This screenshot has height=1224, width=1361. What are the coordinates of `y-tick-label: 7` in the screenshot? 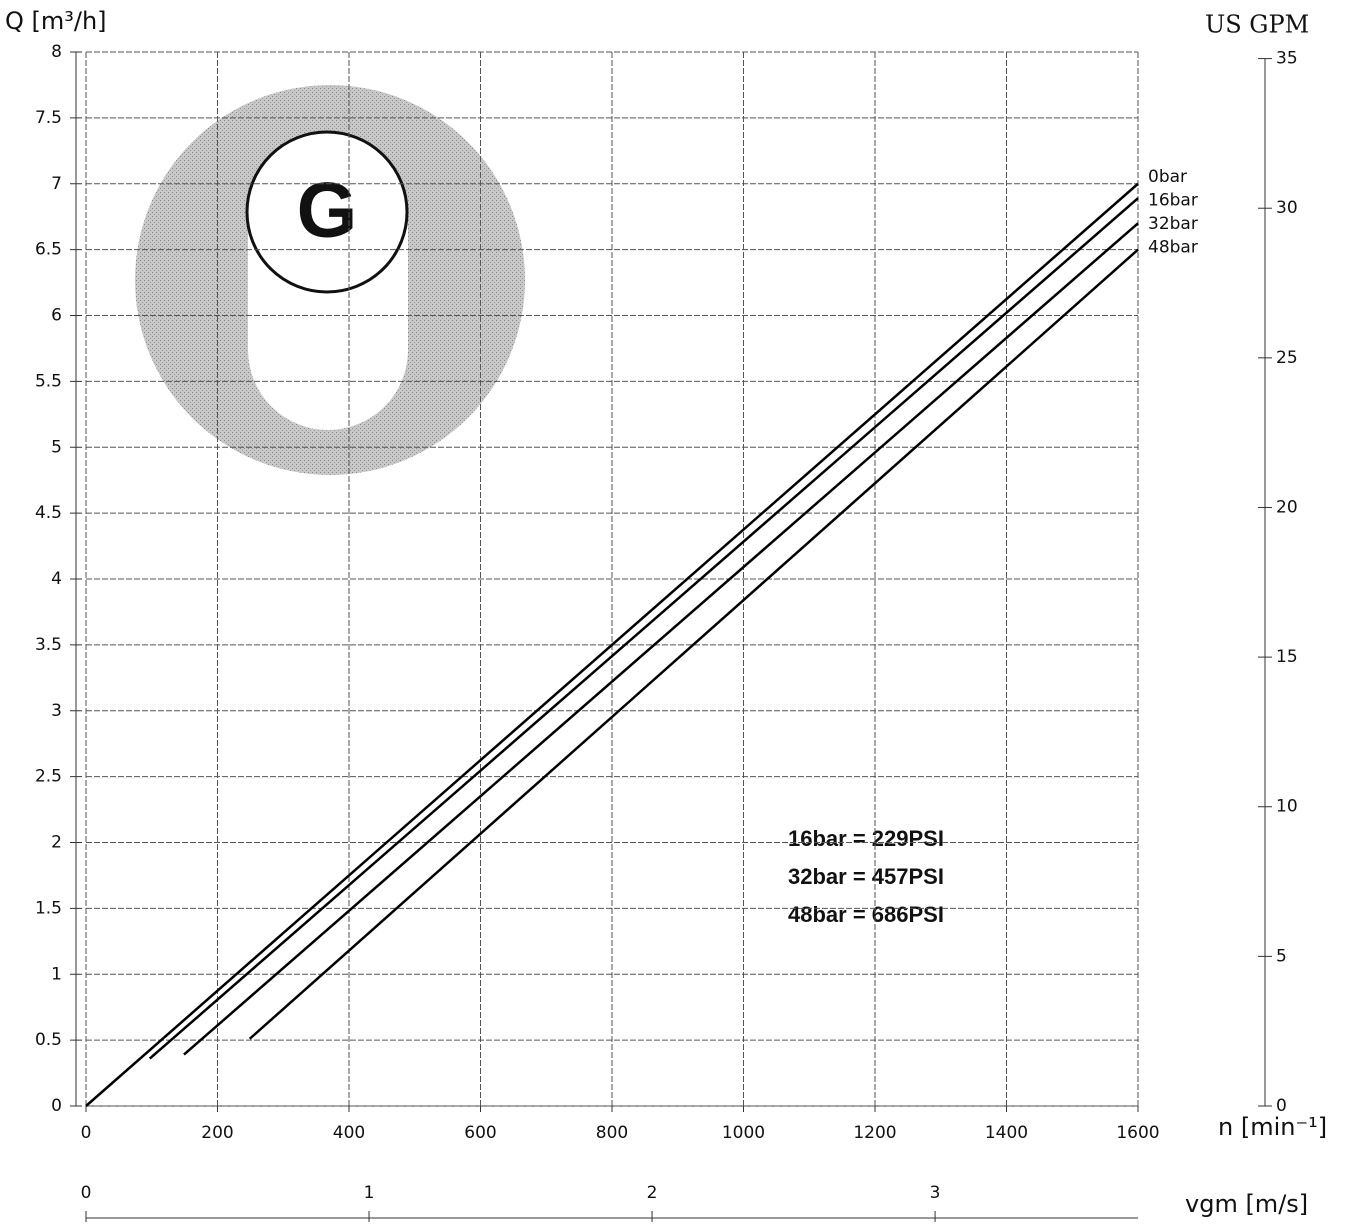 It's located at (56, 184).